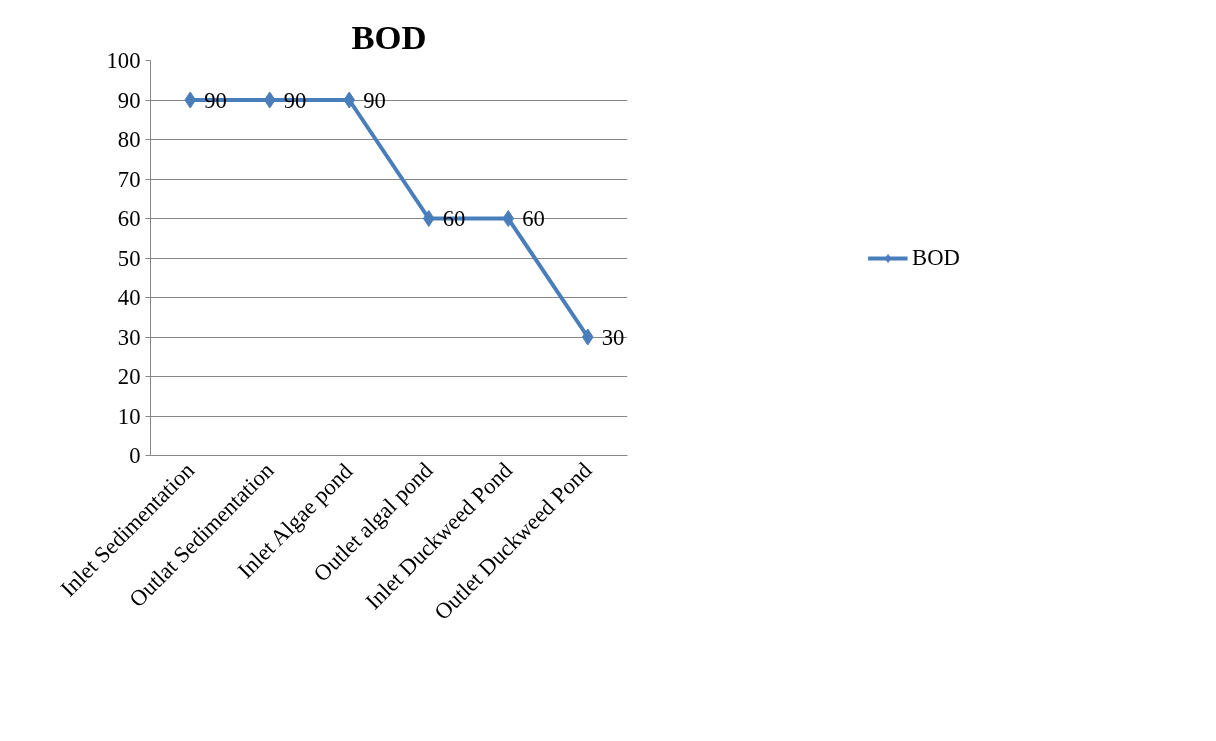 This screenshot has height=741, width=1216. What do you see at coordinates (129, 297) in the screenshot?
I see `y-tick-label: 40` at bounding box center [129, 297].